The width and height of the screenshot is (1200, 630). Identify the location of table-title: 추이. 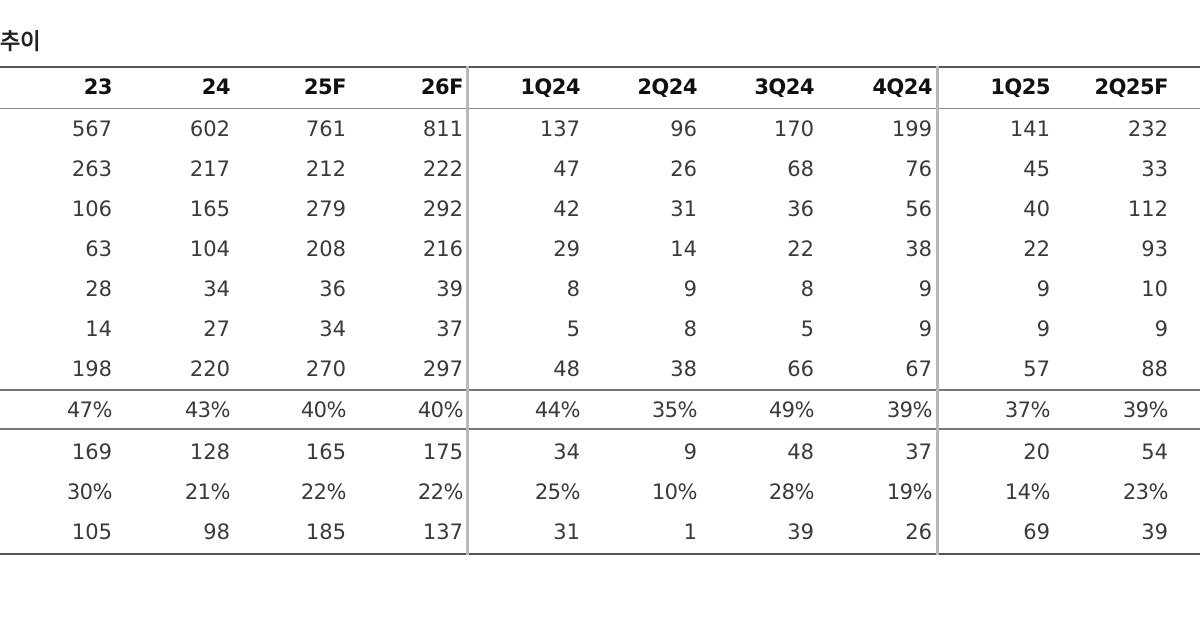
(20, 42).